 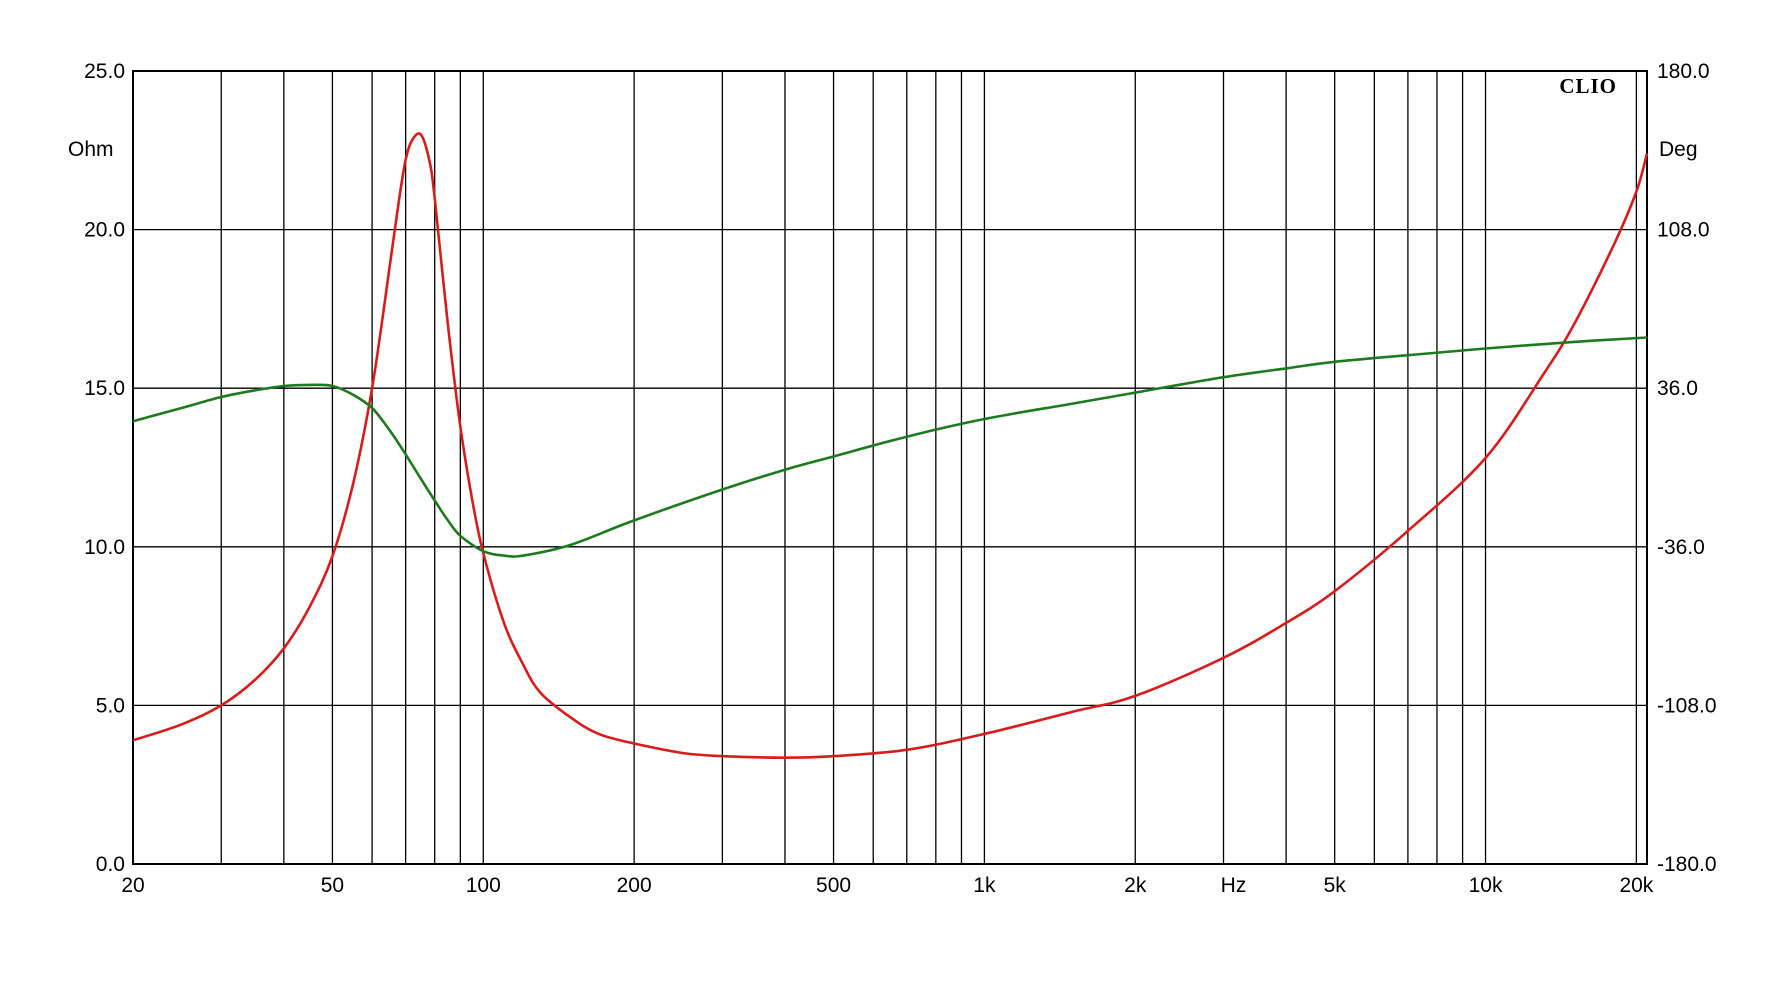 I want to click on right-tick-label: -180.0, so click(x=1687, y=864).